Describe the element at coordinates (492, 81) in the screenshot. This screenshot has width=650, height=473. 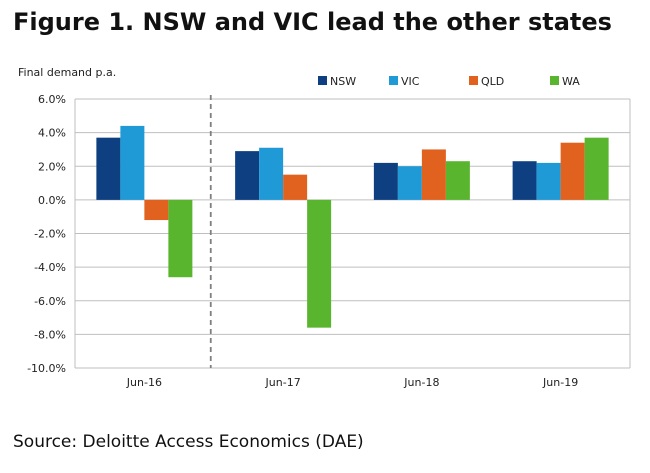
I see `legend-label-qld: QLD` at that location.